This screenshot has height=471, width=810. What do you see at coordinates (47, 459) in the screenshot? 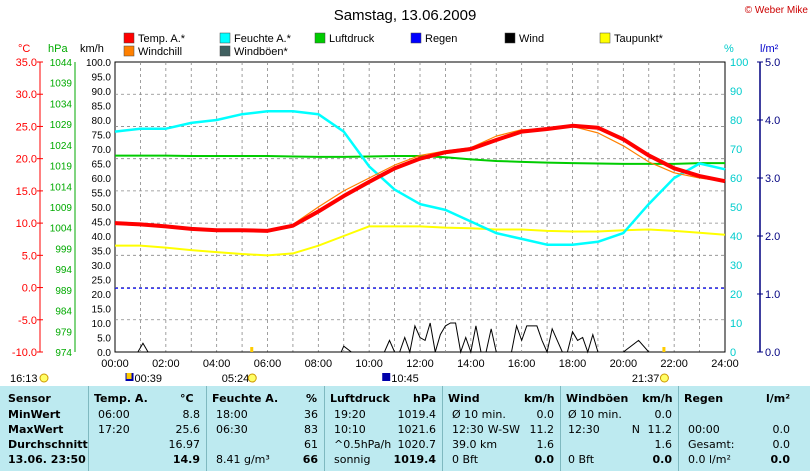
I see `table-cell-label: 13.06. 23:50` at bounding box center [47, 459].